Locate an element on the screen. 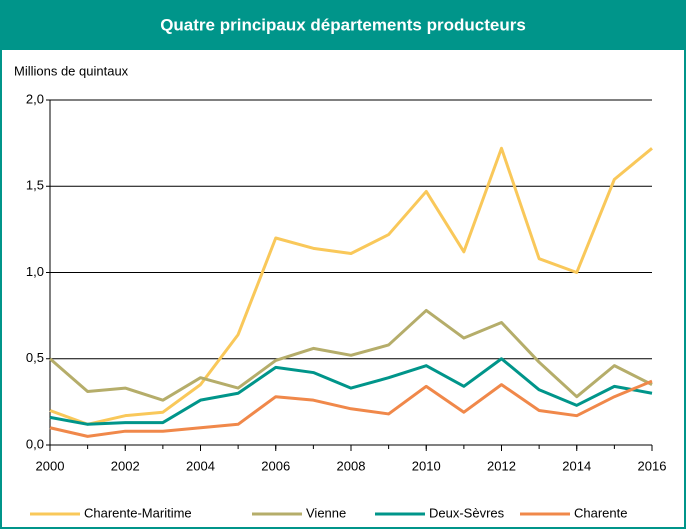 The image size is (686, 529). y-tick-label: 0,5 is located at coordinates (35, 357).